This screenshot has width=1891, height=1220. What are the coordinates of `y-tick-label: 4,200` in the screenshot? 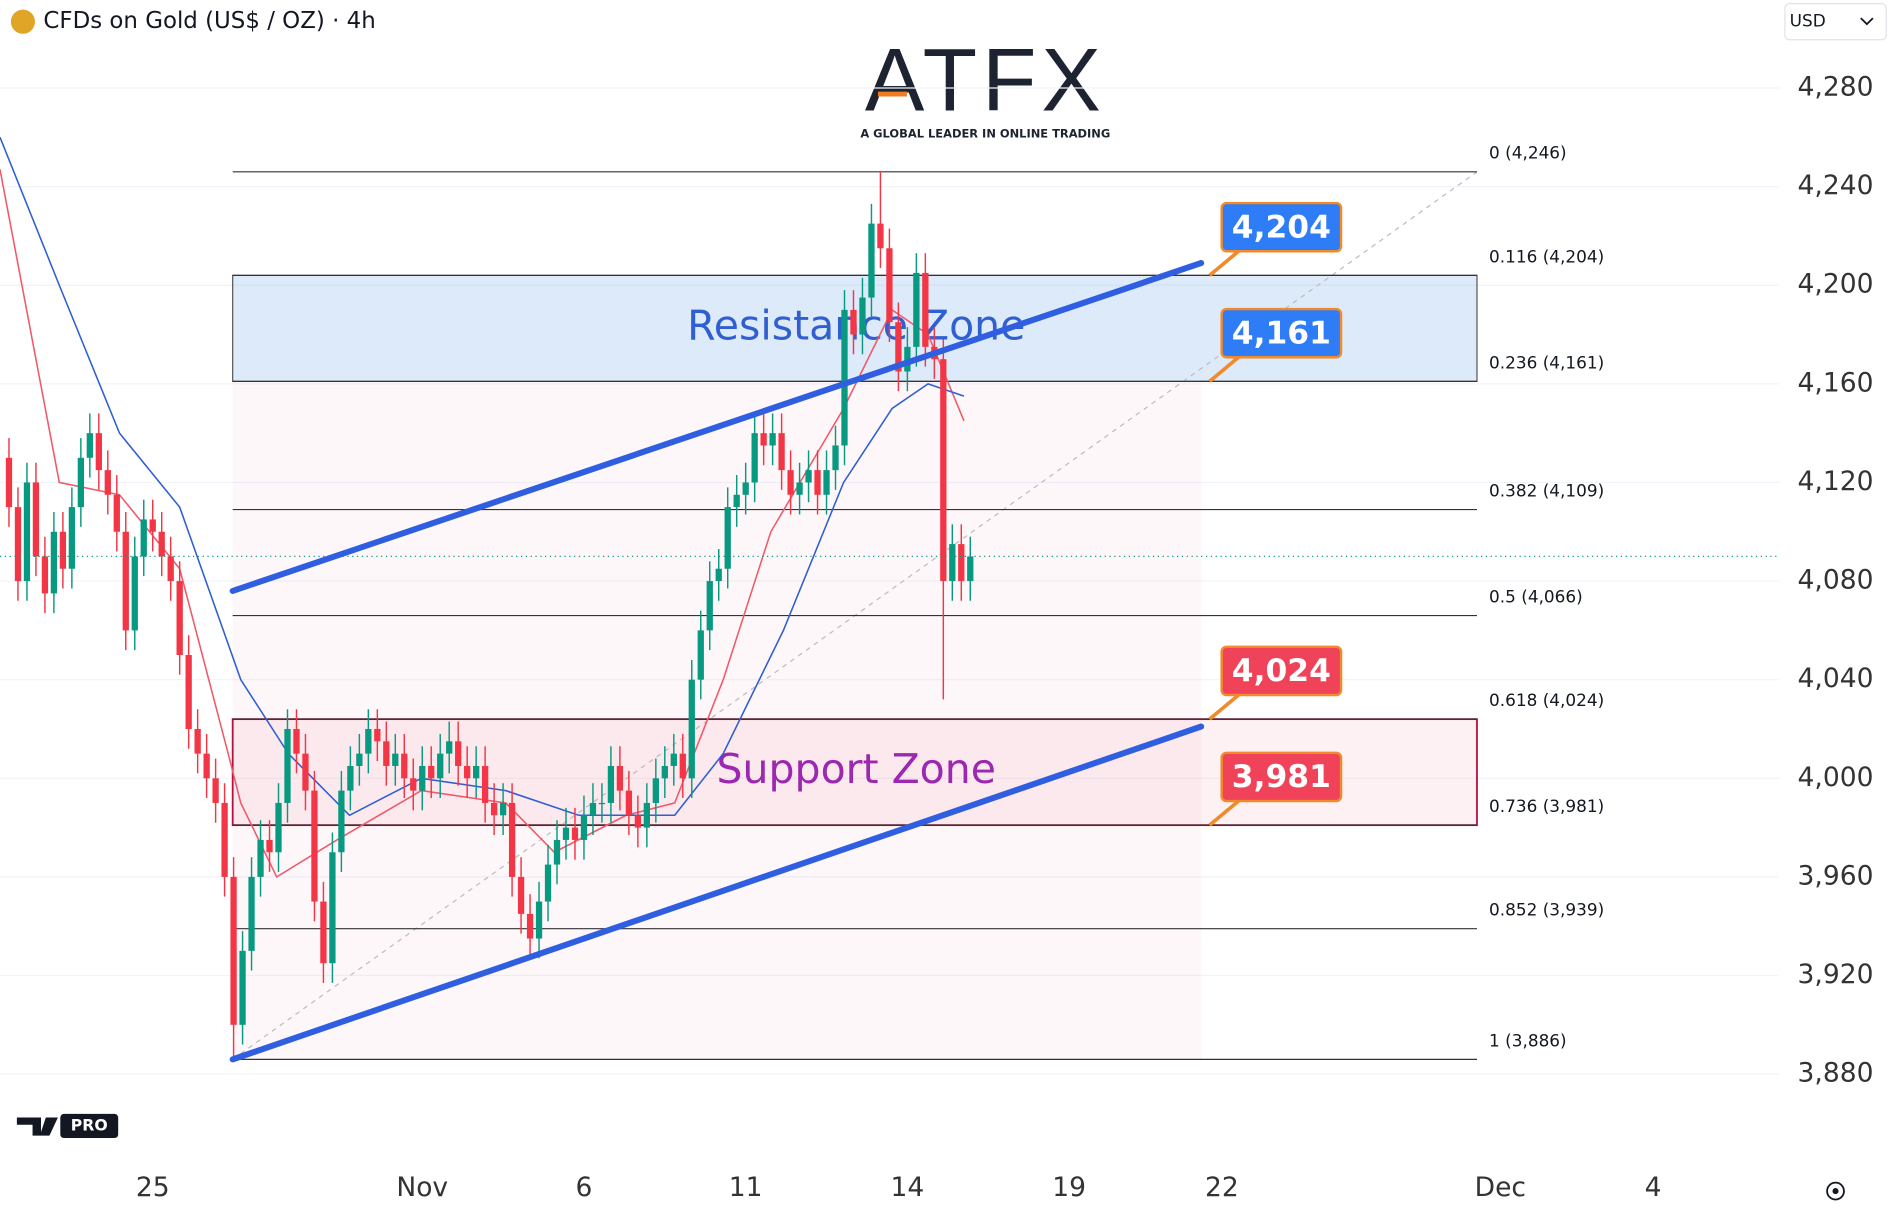 It's located at (1836, 284).